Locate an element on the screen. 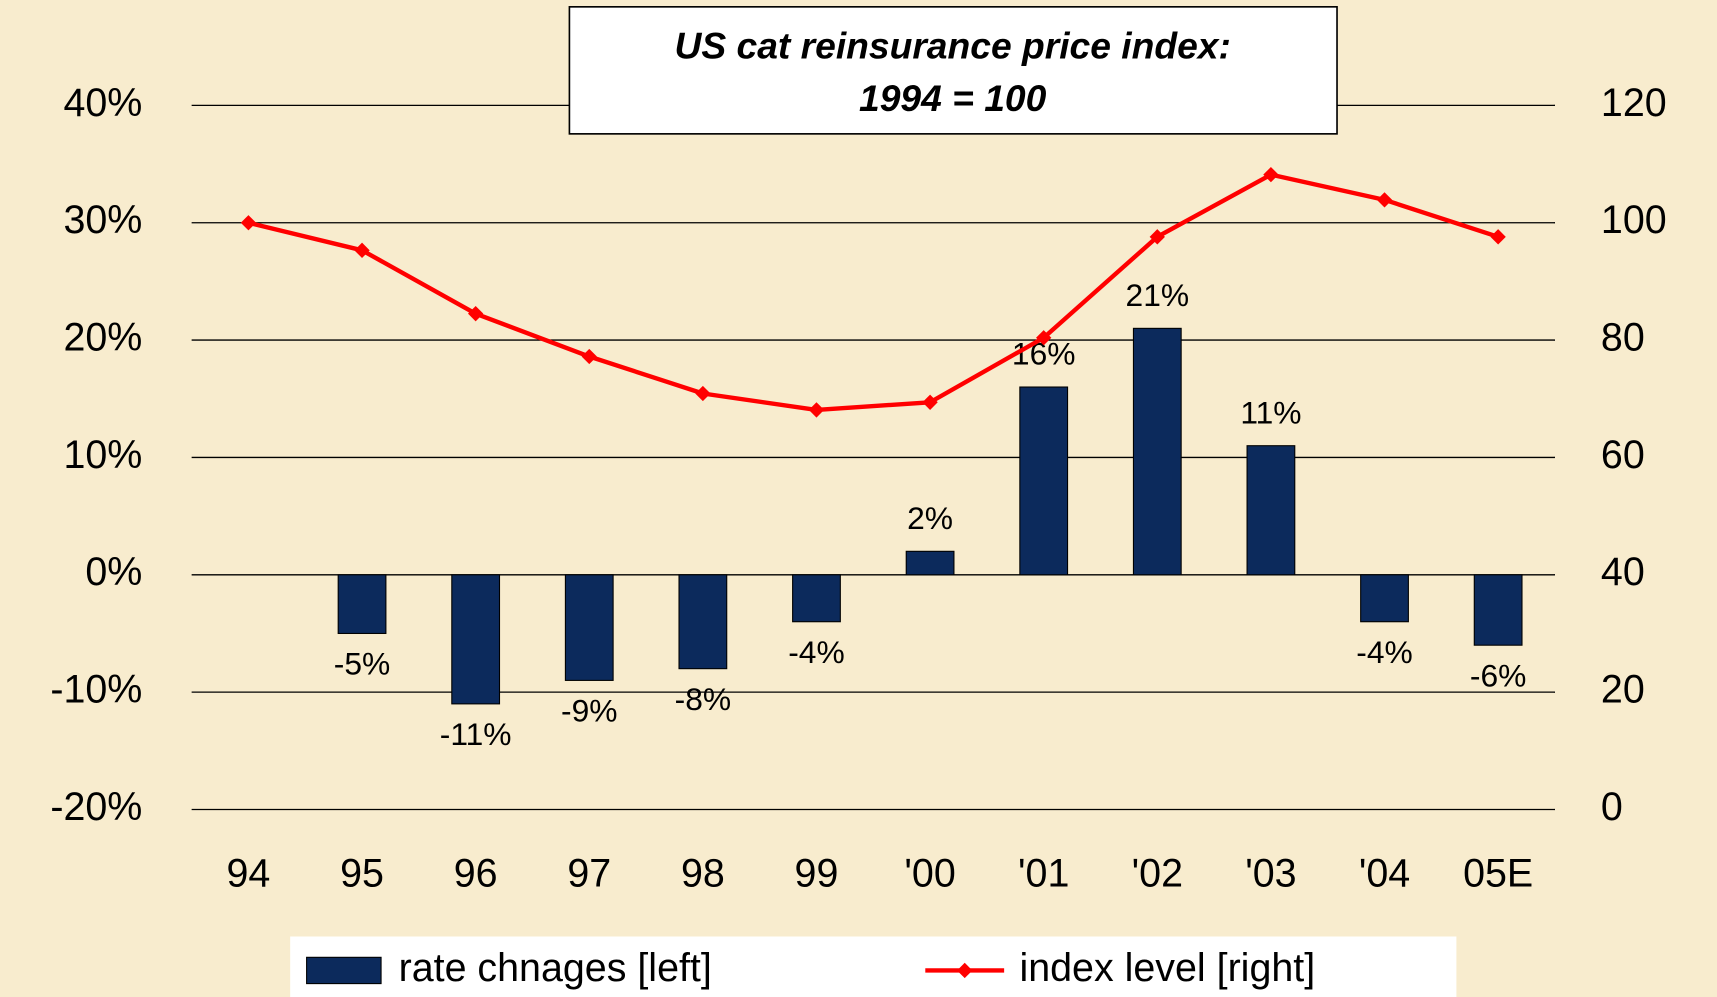 This screenshot has width=1717, height=997. y2-tick-label: 100 is located at coordinates (1634, 220).